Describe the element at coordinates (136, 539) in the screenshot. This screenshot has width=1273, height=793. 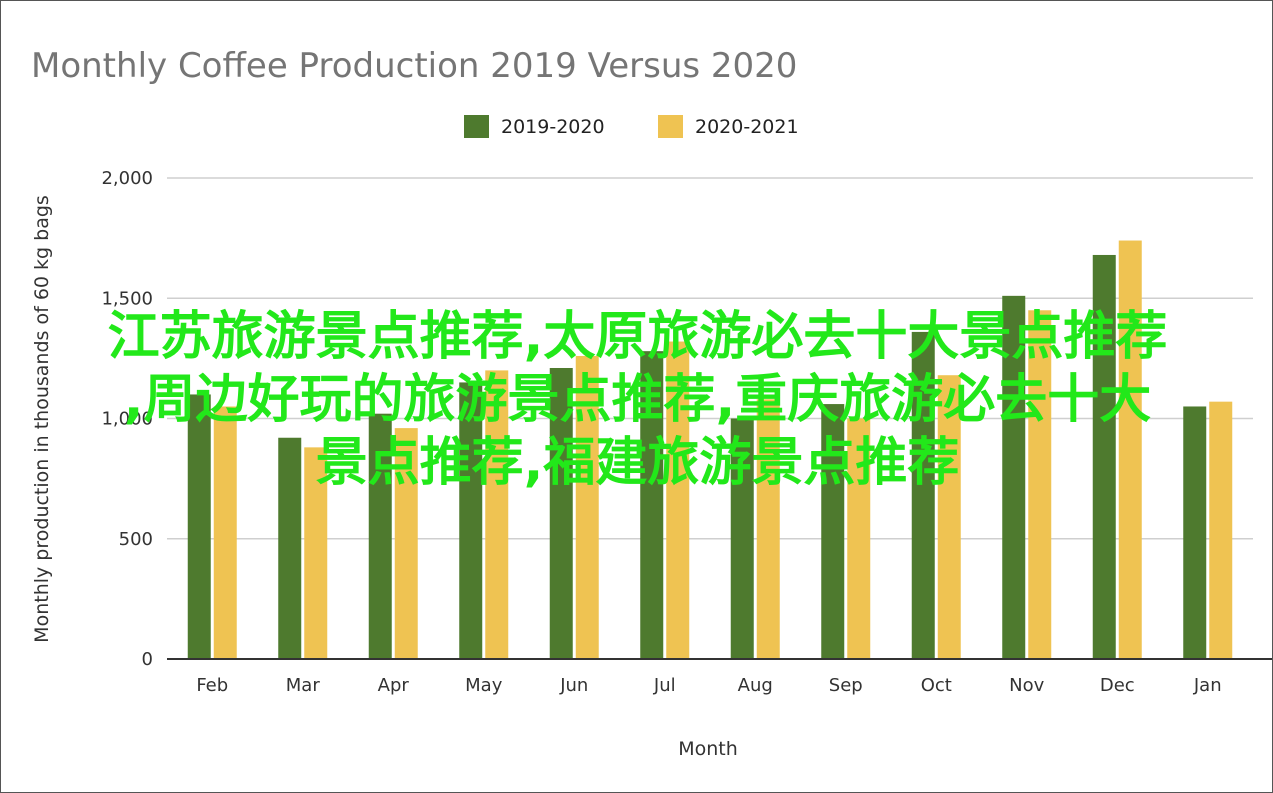
I see `y-tick-label: 500` at that location.